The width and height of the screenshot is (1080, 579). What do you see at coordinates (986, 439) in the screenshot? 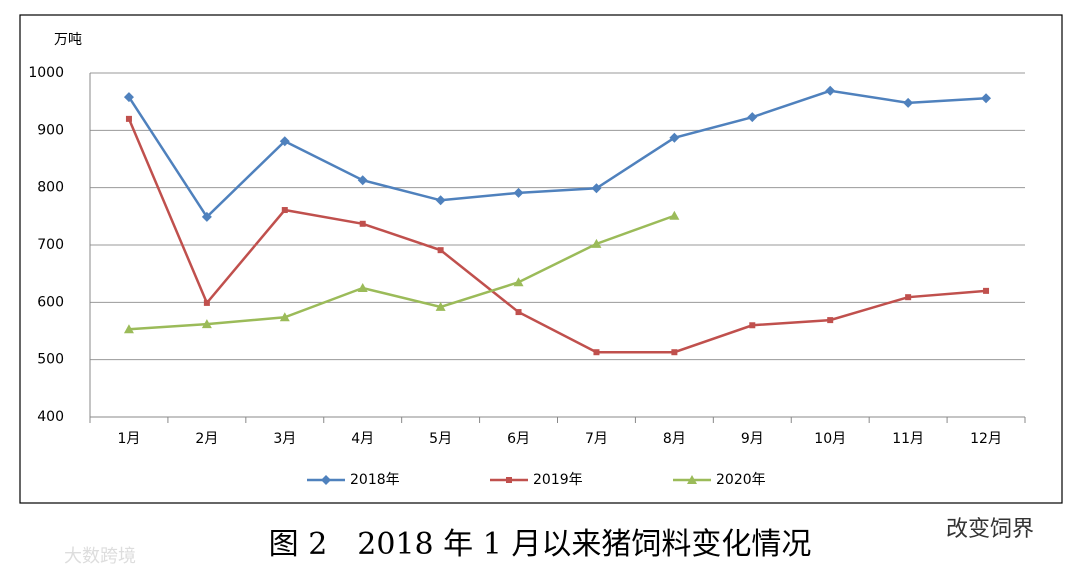
I see `x-tick-label: 12月` at bounding box center [986, 439].